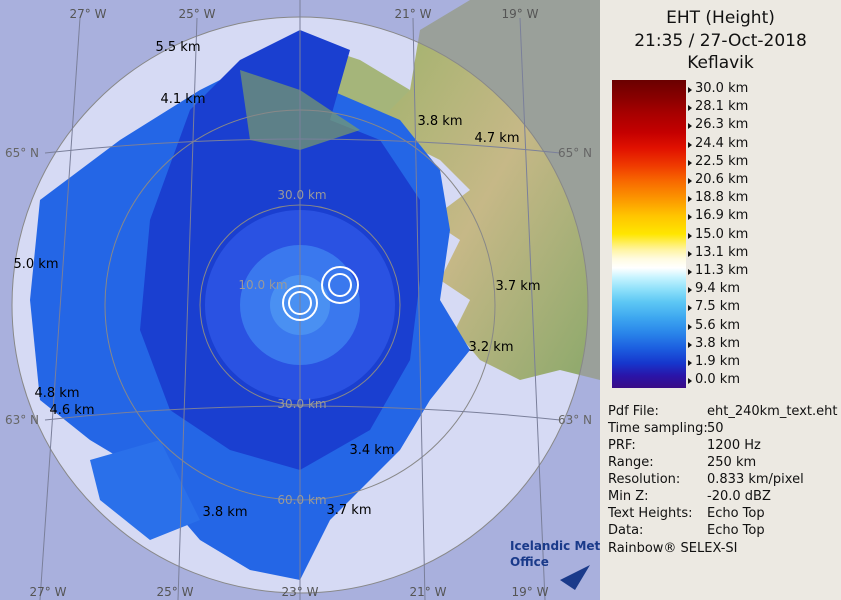 The image size is (841, 600). What do you see at coordinates (372, 450) in the screenshot?
I see `map-label: 3.4 km` at bounding box center [372, 450].